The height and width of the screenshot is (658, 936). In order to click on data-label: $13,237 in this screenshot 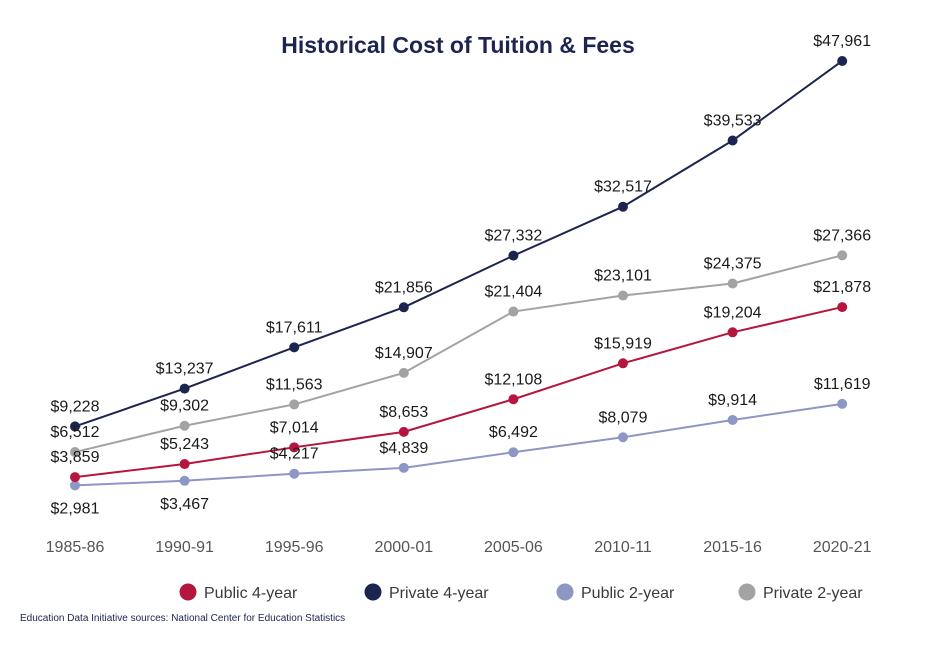, I will do `click(185, 369)`.